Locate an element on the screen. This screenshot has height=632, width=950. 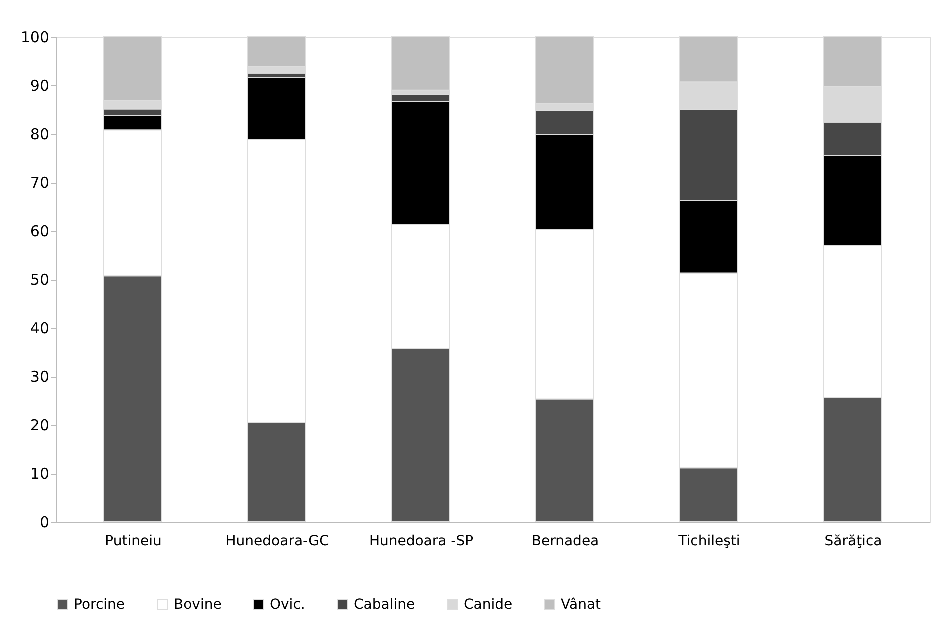
x-tick-label: Putineiu is located at coordinates (133, 542).